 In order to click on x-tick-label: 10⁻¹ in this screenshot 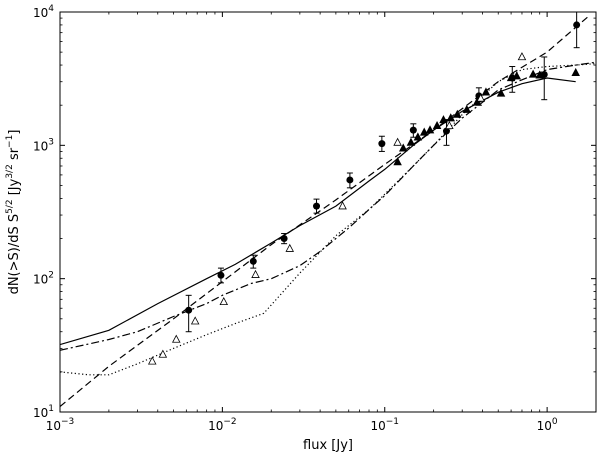, I will do `click(384, 425)`.